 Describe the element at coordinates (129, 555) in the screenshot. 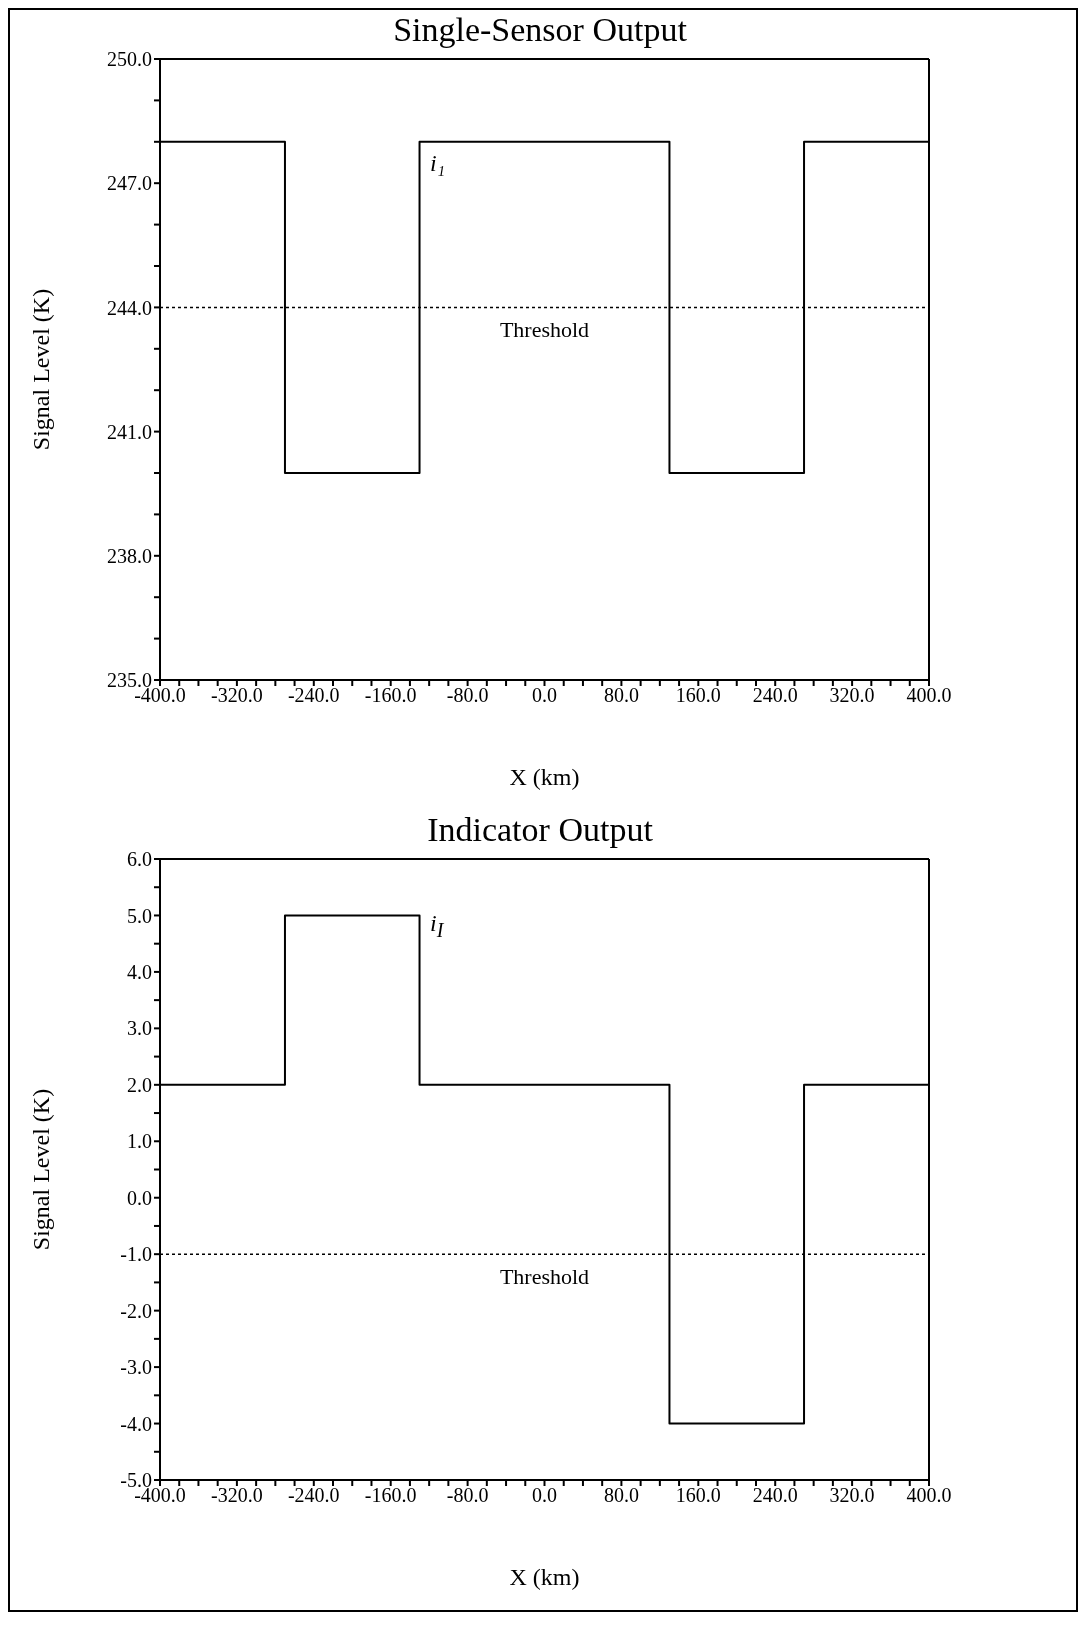

I see `y-tick-label: 238.0` at that location.